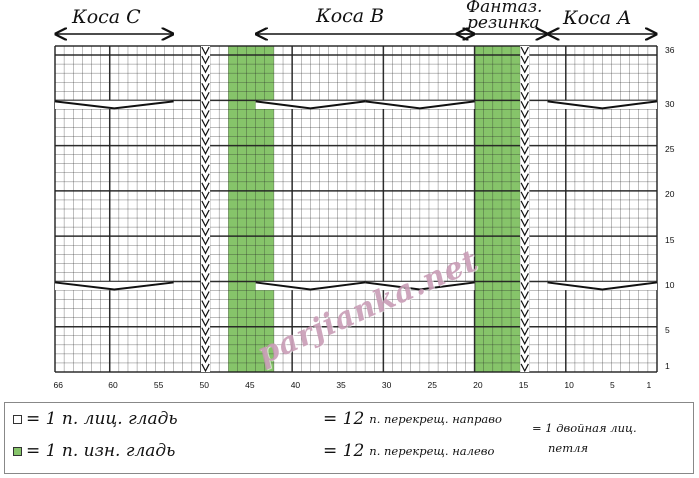 Image resolution: width=699 pixels, height=478 pixels. Describe the element at coordinates (344, 419) in the screenshot. I see `legend-cable-right-num: = 12` at that location.